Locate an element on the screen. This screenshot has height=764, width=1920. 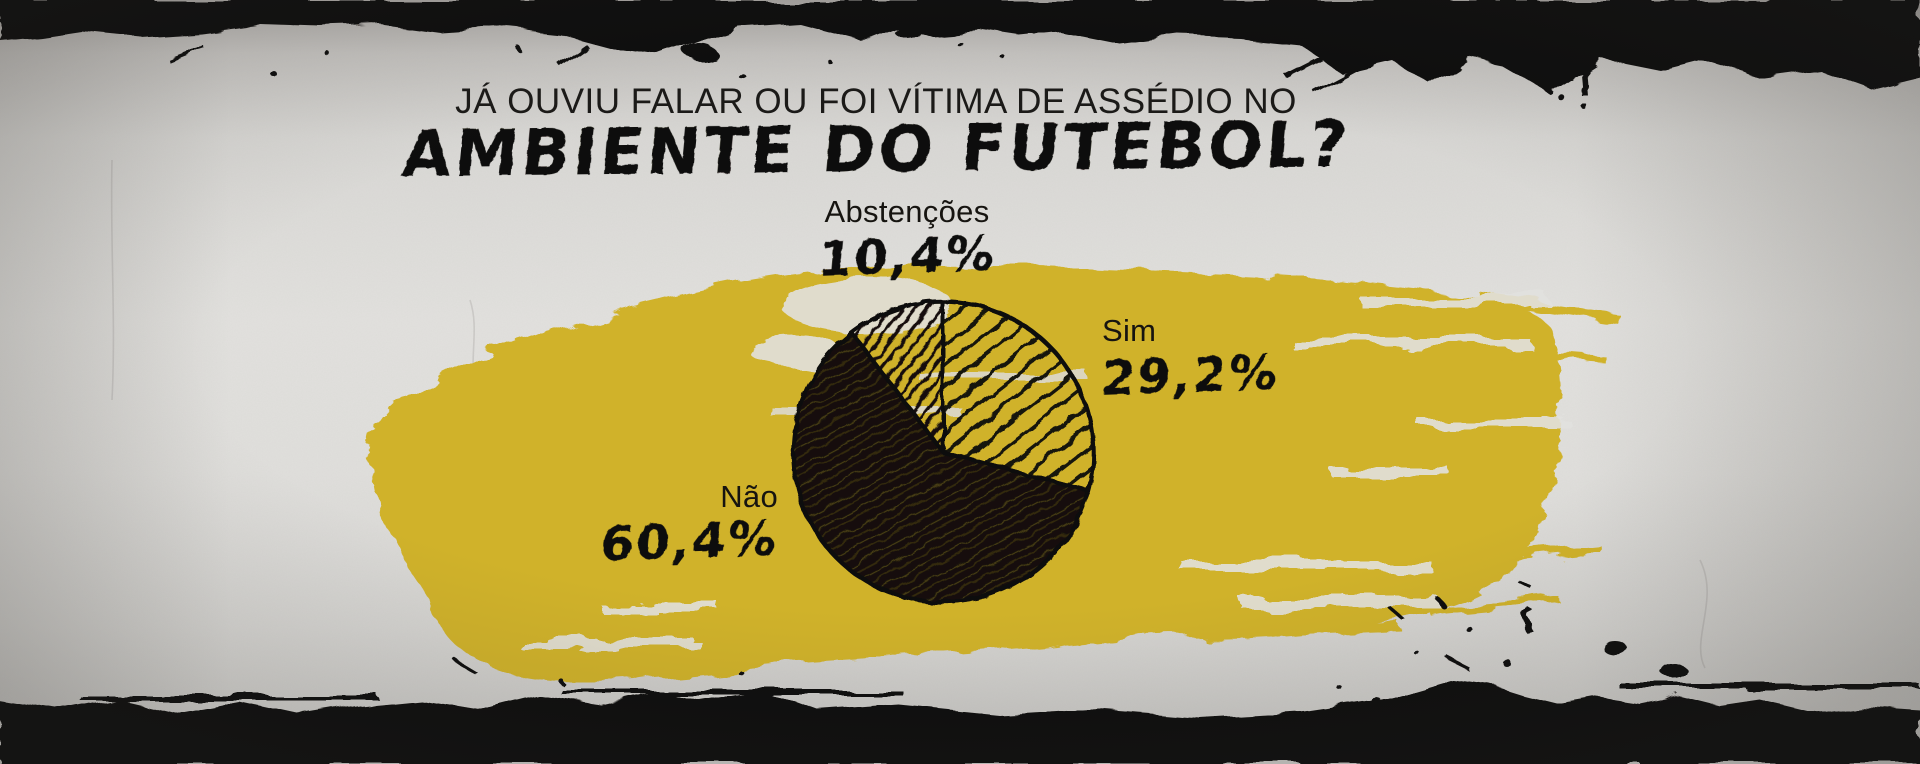
callout-nao: Não 60,4% is located at coordinates (668, 526).